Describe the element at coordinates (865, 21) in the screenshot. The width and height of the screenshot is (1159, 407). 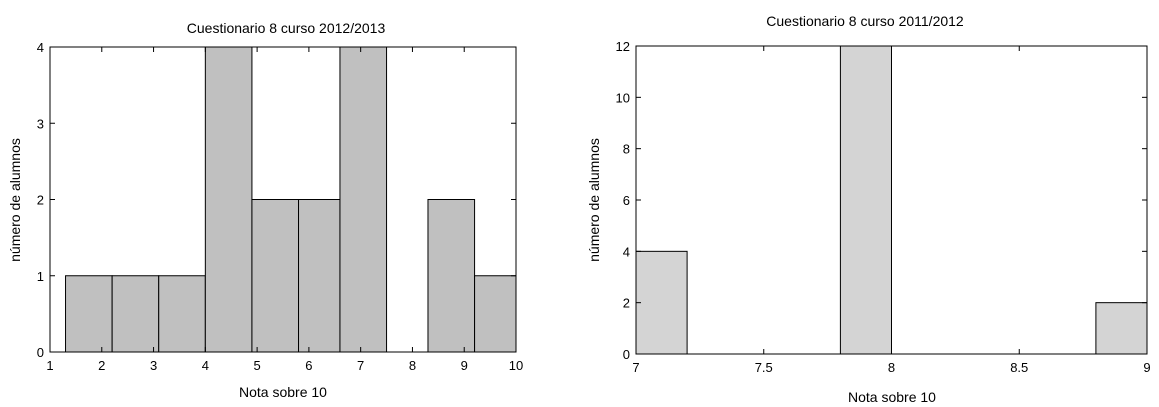
I see `chart-title: Cuestionario 8 curso 2011/2012` at that location.